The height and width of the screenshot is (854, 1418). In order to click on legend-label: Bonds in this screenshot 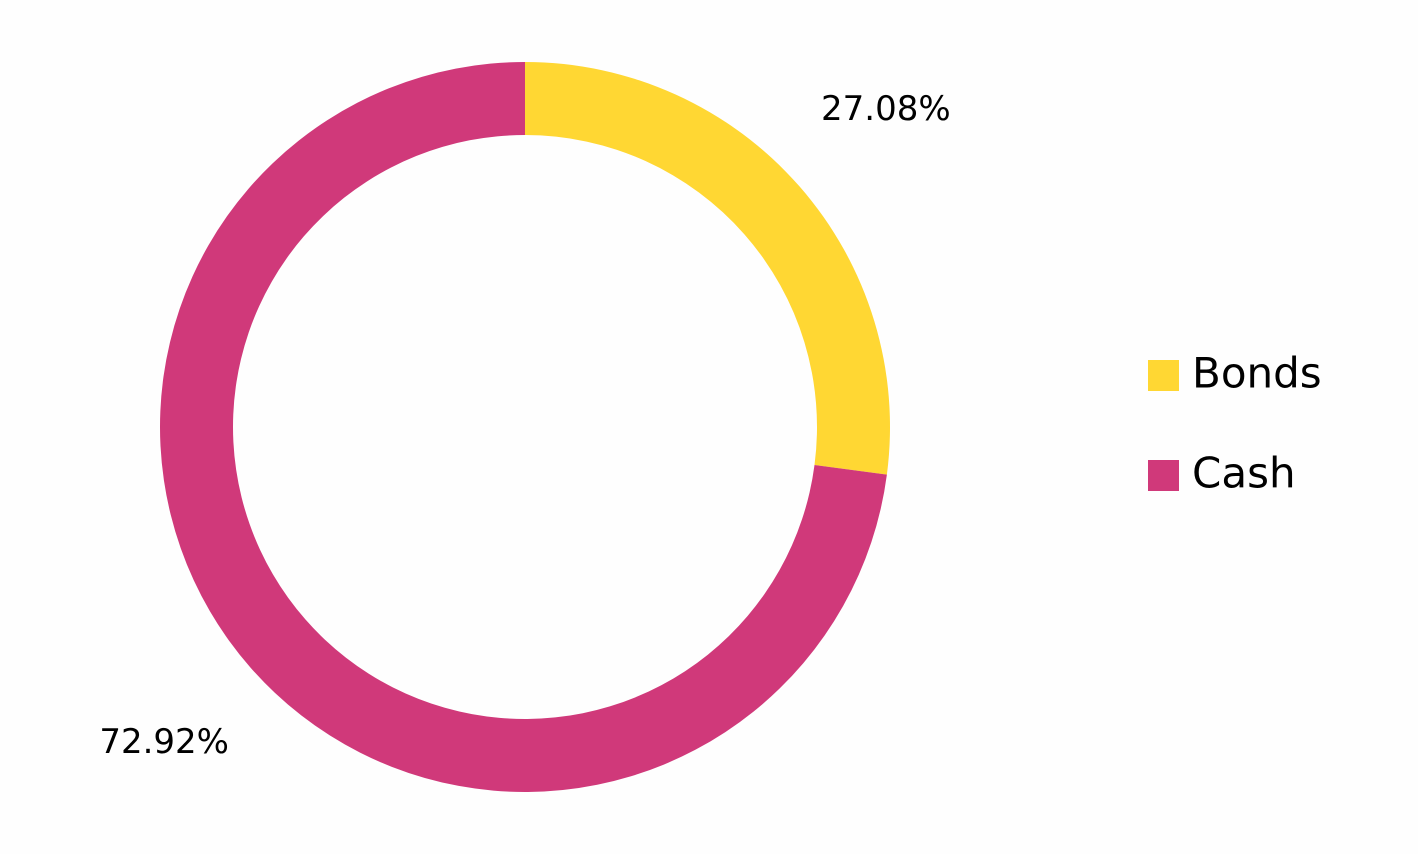, I will do `click(1257, 373)`.